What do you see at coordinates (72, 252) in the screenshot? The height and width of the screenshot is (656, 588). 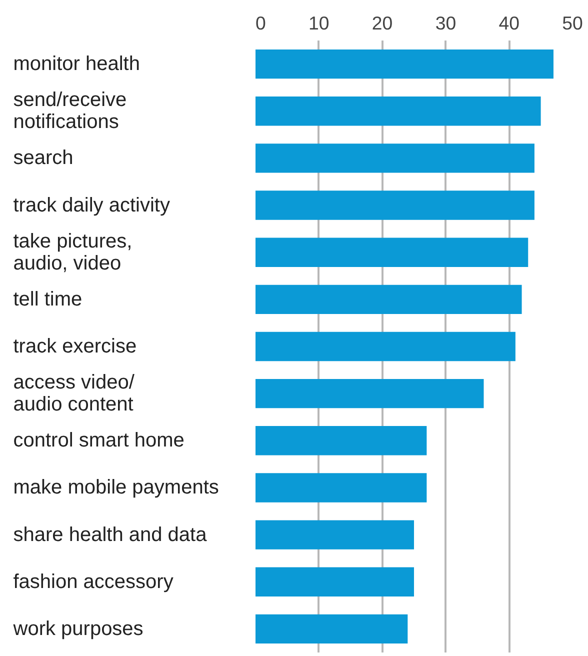 I see `y-tick-label: take pictures, audio, video` at bounding box center [72, 252].